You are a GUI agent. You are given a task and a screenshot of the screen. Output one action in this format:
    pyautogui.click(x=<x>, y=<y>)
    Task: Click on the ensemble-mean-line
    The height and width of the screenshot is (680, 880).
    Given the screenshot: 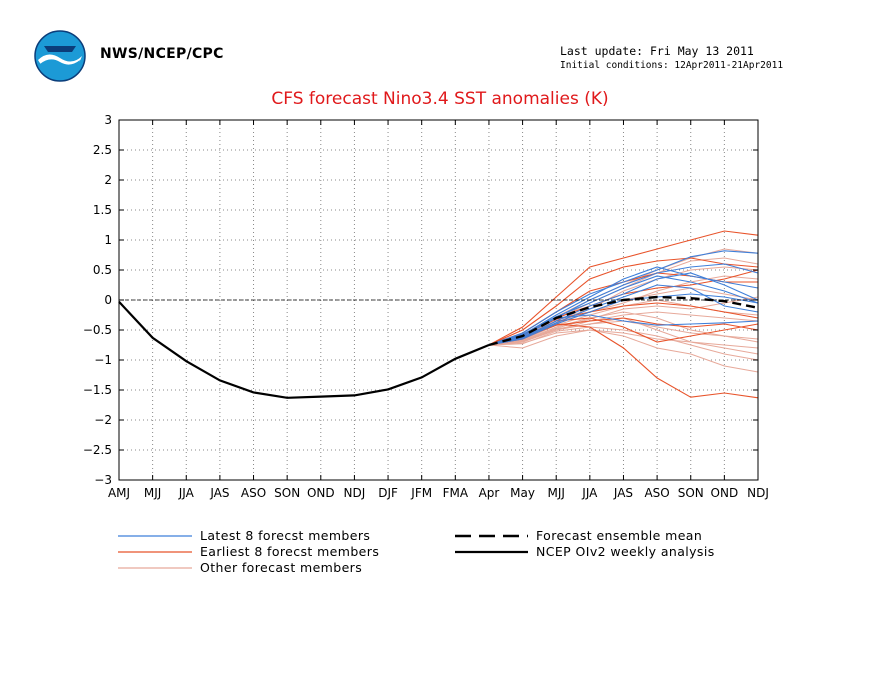 What is the action you would take?
    pyautogui.click(x=623, y=321)
    